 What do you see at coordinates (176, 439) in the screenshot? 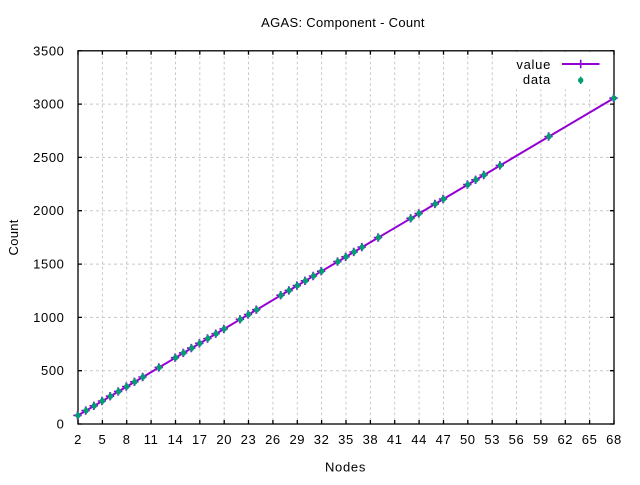
I see `svg-text: 14` at bounding box center [176, 439].